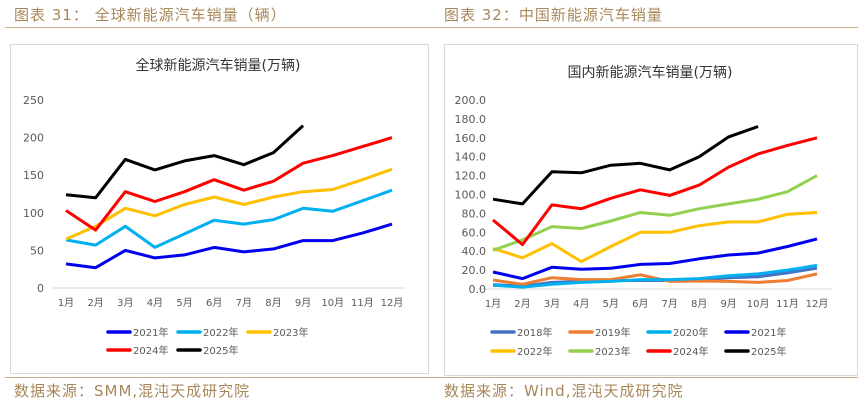 The width and height of the screenshot is (863, 402). What do you see at coordinates (33, 100) in the screenshot?
I see `y-tick-label: 250` at bounding box center [33, 100].